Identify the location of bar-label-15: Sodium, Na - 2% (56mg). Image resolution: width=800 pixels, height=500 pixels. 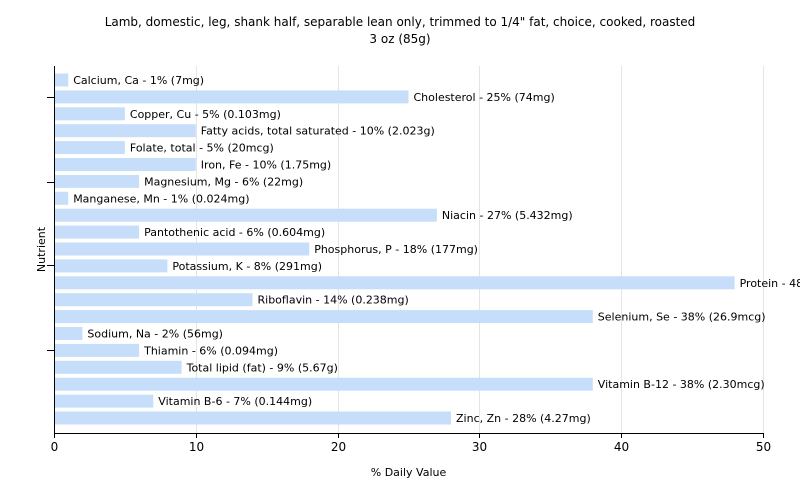
(155, 334).